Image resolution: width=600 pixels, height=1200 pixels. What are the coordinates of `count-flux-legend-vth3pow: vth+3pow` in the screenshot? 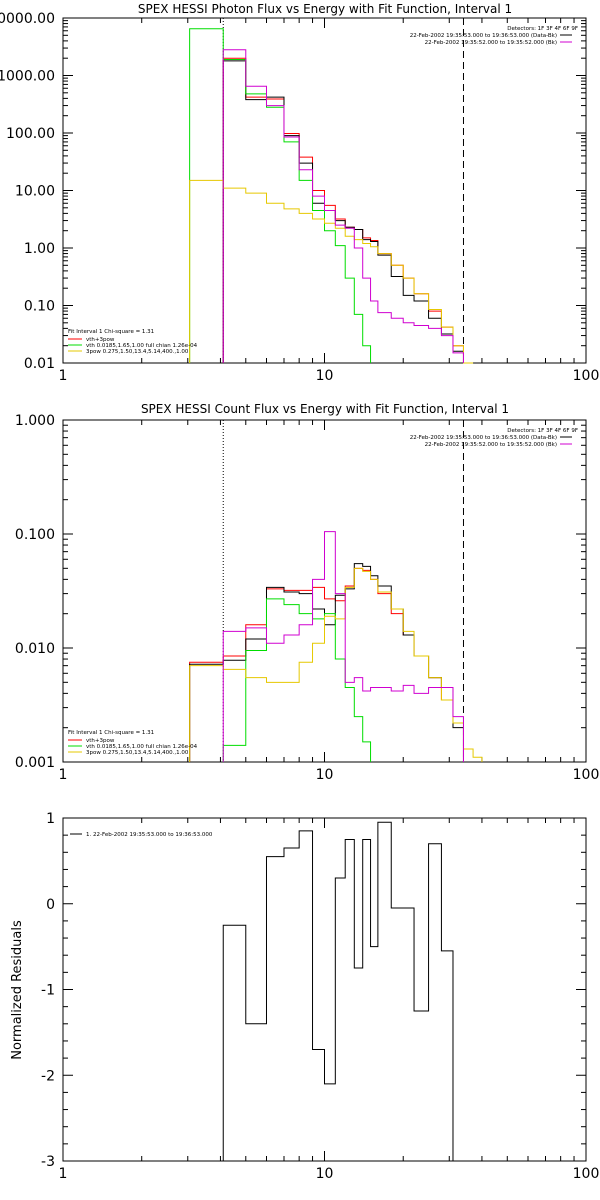 It's located at (100, 741).